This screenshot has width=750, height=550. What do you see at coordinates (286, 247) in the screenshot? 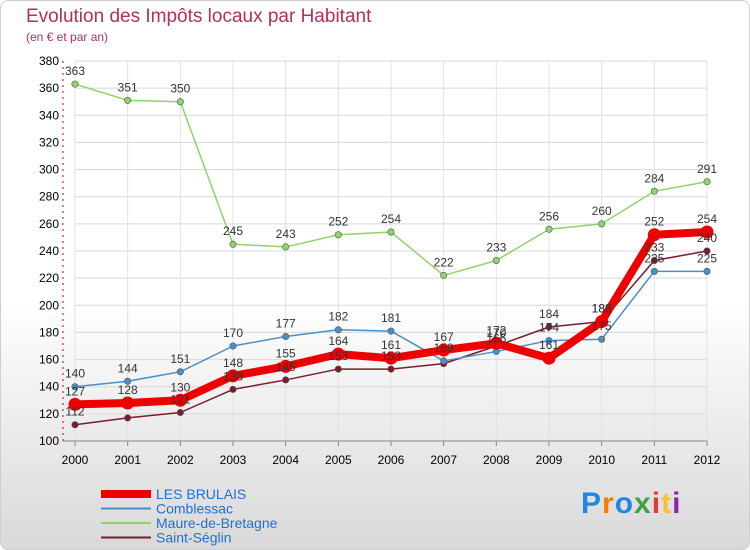
I see `point-maure-de-bretagne-2004` at bounding box center [286, 247].